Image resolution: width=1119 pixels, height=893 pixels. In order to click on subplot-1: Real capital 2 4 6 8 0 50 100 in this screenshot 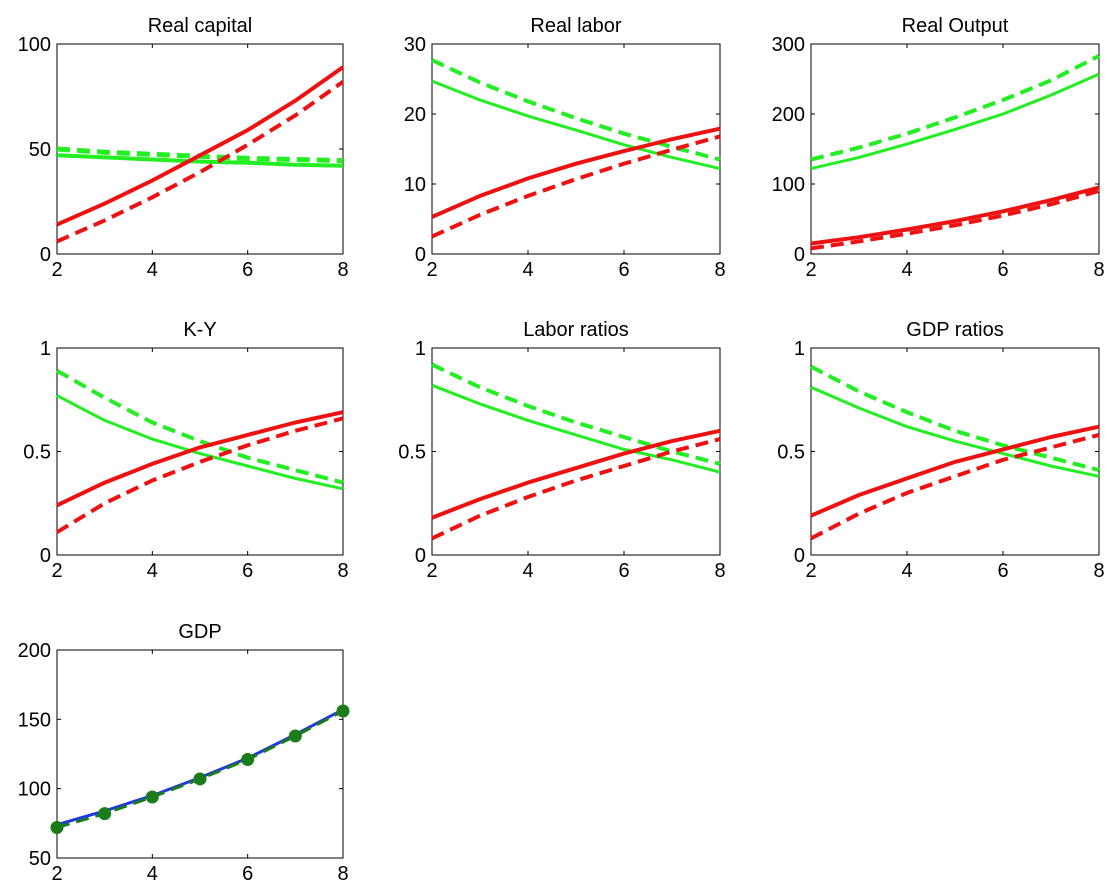, I will do `click(183, 148)`.